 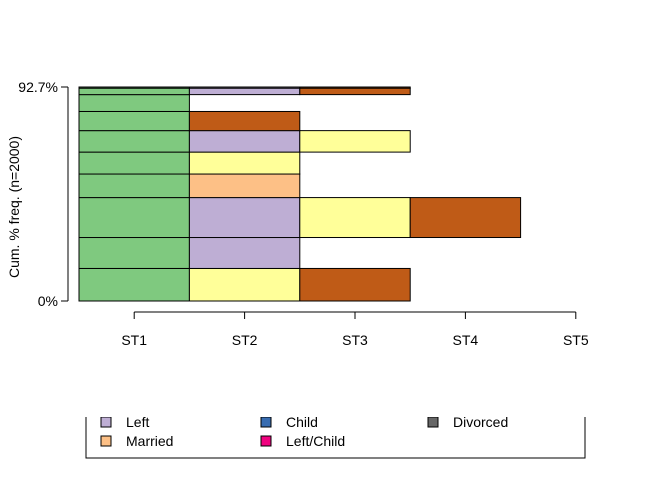 What do you see at coordinates (14, 207) in the screenshot?
I see `y-axis-label: Cum. % freq. (n=2000)` at bounding box center [14, 207].